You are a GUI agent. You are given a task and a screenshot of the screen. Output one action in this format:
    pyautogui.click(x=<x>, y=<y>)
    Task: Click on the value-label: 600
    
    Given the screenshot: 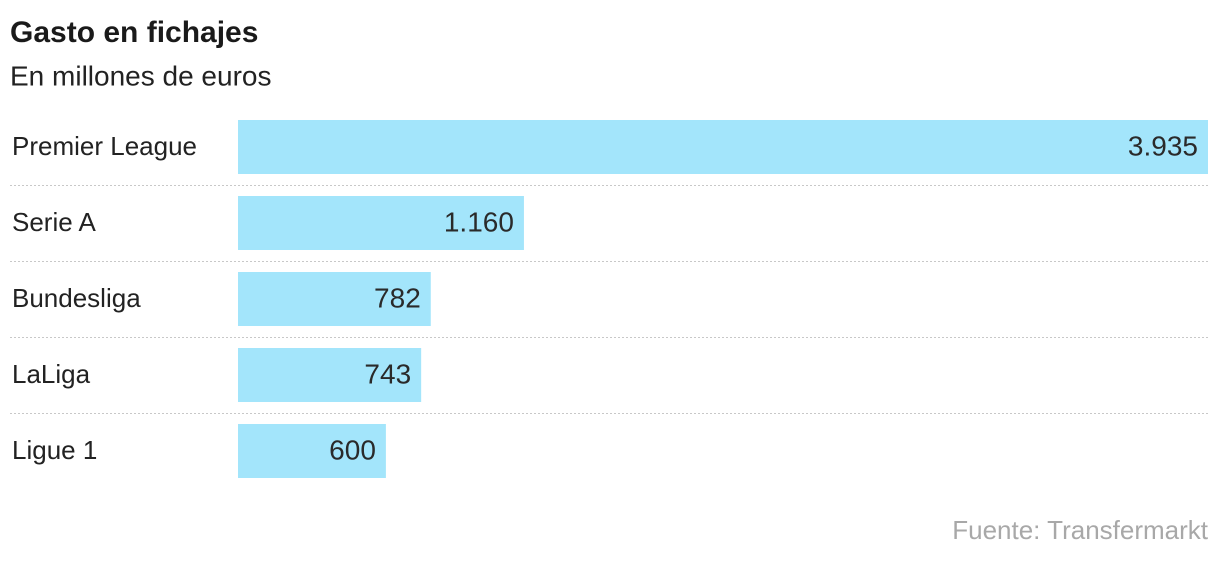 What is the action you would take?
    pyautogui.click(x=352, y=449)
    